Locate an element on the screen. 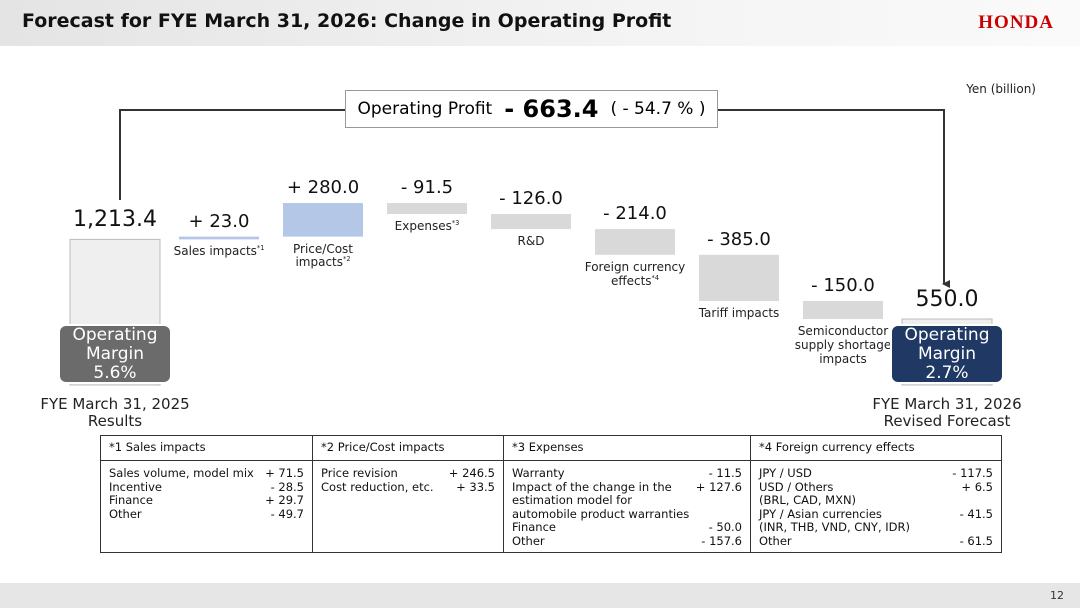 This screenshot has width=1080, height=608. category-label: Price/Cost impacts*2 is located at coordinates (323, 255).